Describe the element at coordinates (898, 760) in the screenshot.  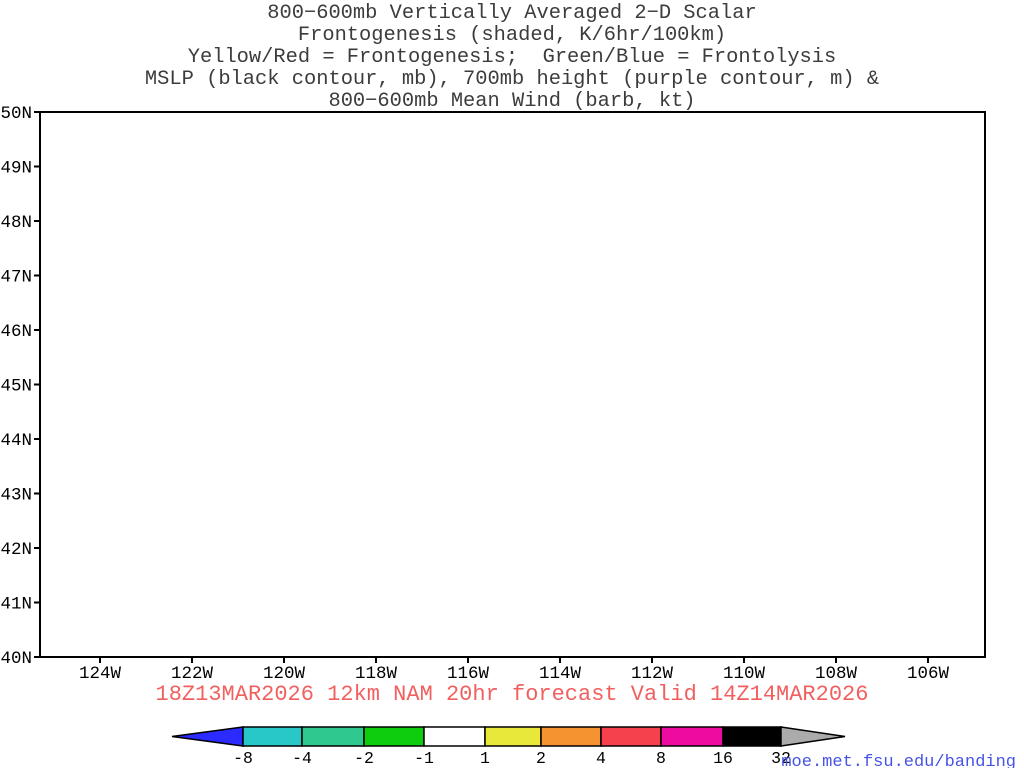
I see `svg-text: moe.met.fsu.edu/banding` at that location.